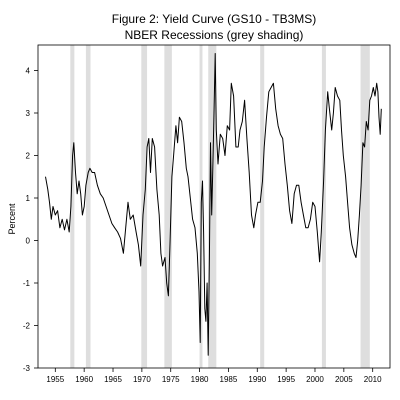  Describe the element at coordinates (28, 198) in the screenshot. I see `y-tick-label-1: 1` at that location.